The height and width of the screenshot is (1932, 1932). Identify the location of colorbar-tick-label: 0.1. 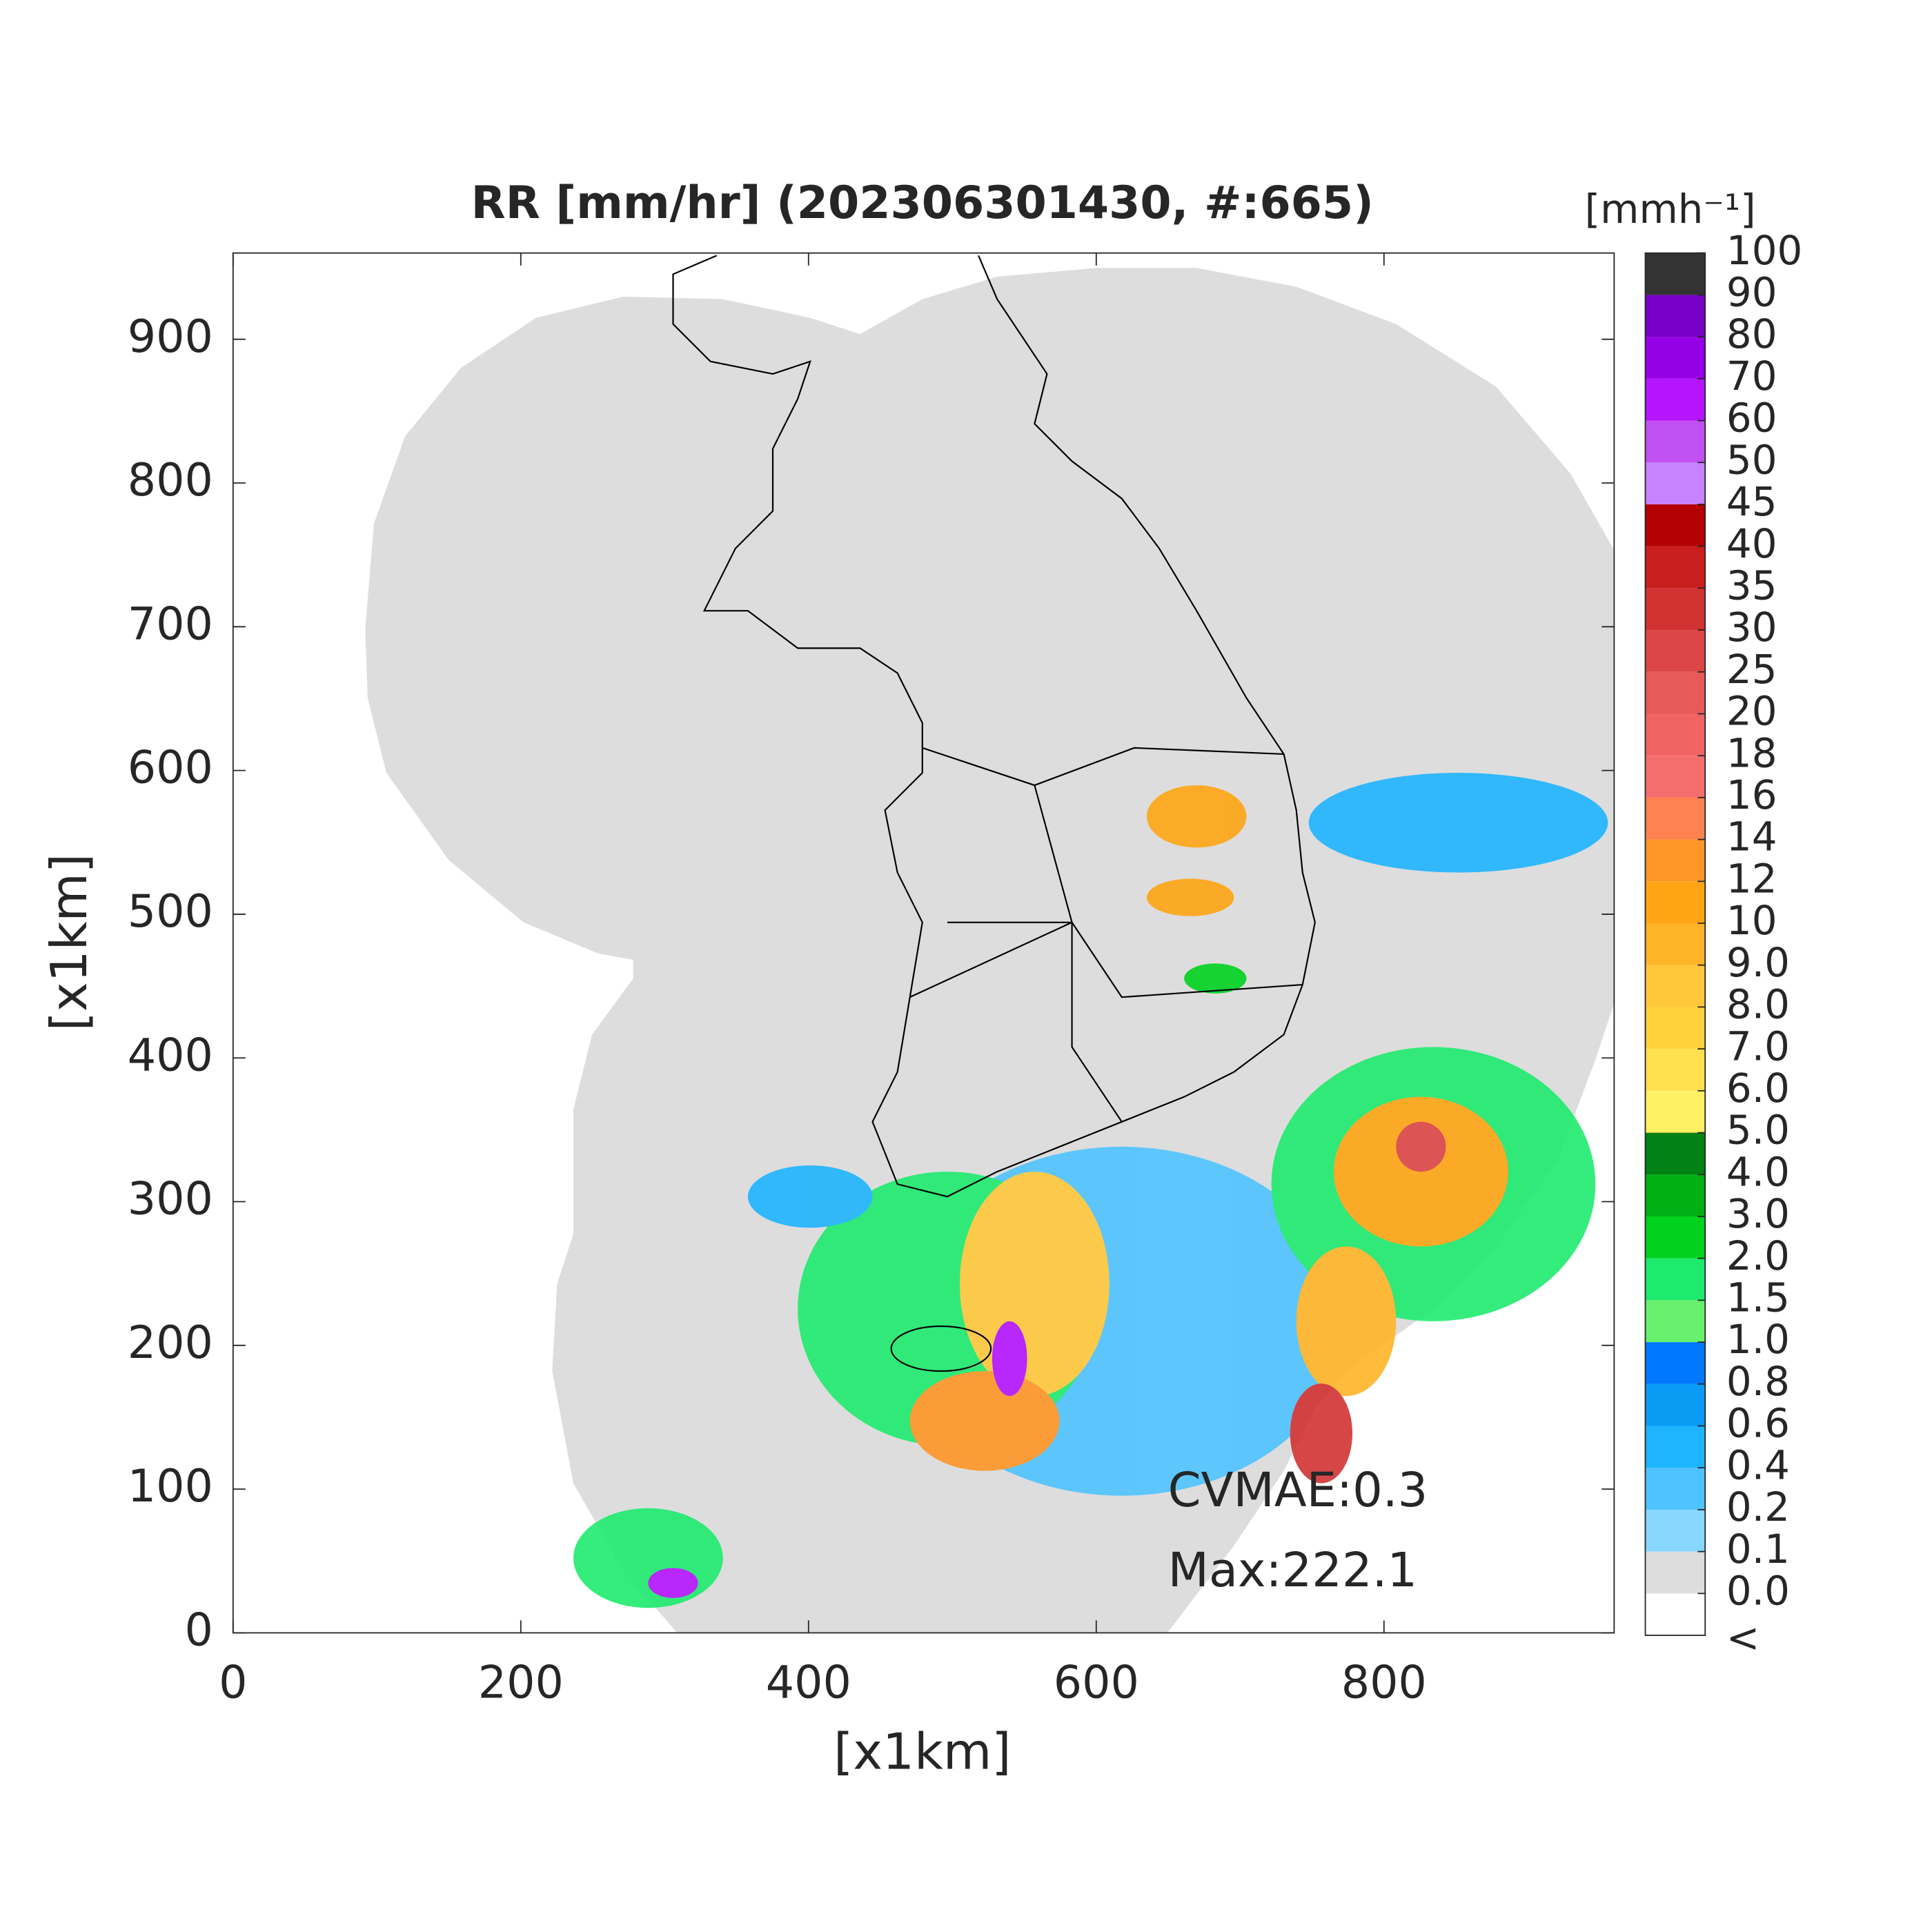
(1758, 1549).